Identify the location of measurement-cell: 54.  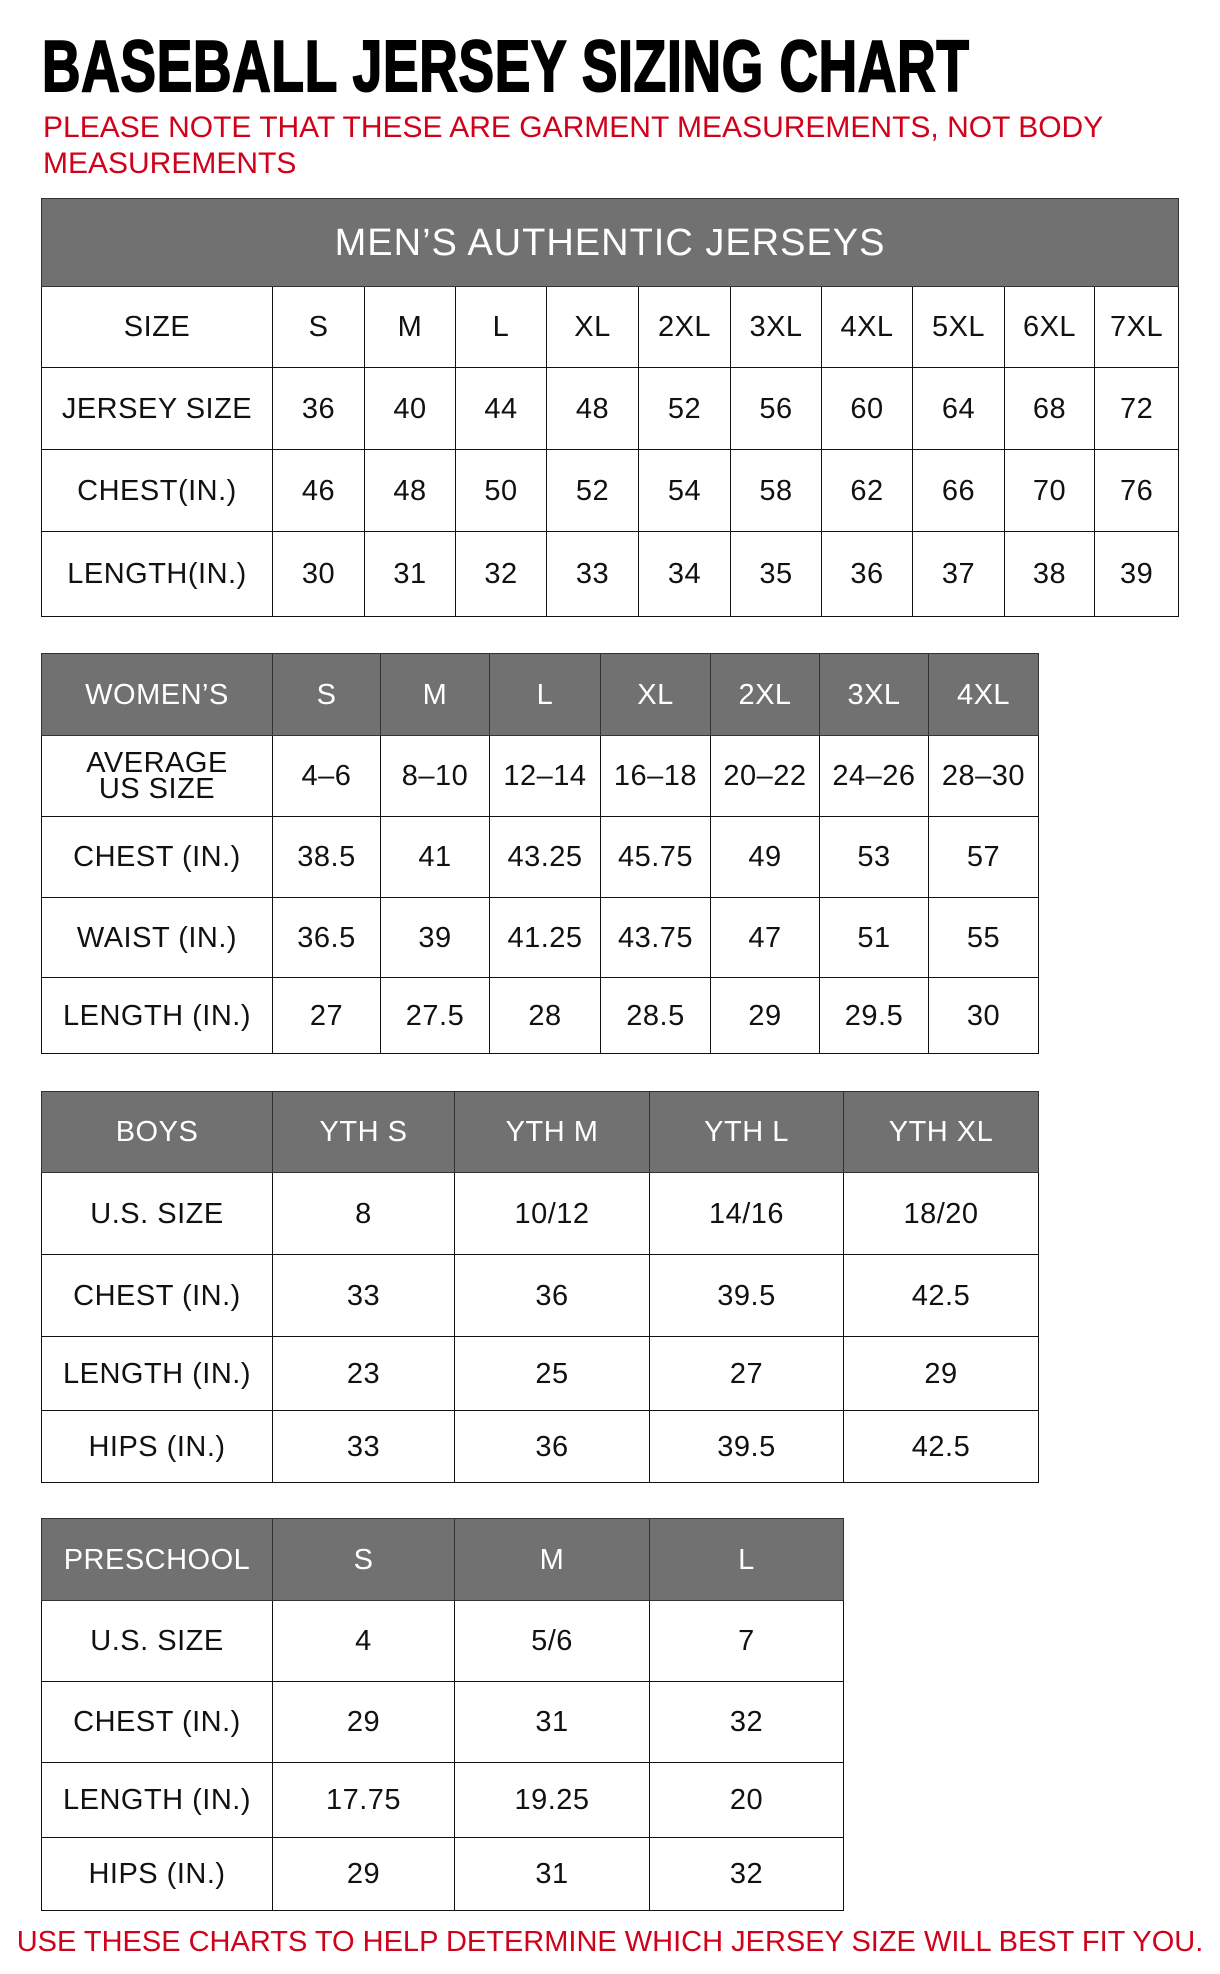
(684, 490).